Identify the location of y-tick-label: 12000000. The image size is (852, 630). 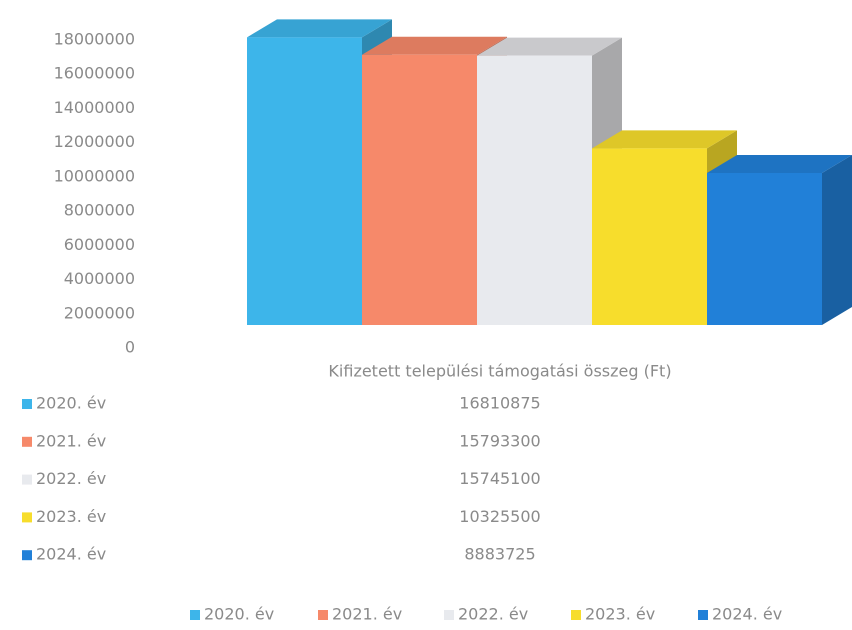
(94, 141).